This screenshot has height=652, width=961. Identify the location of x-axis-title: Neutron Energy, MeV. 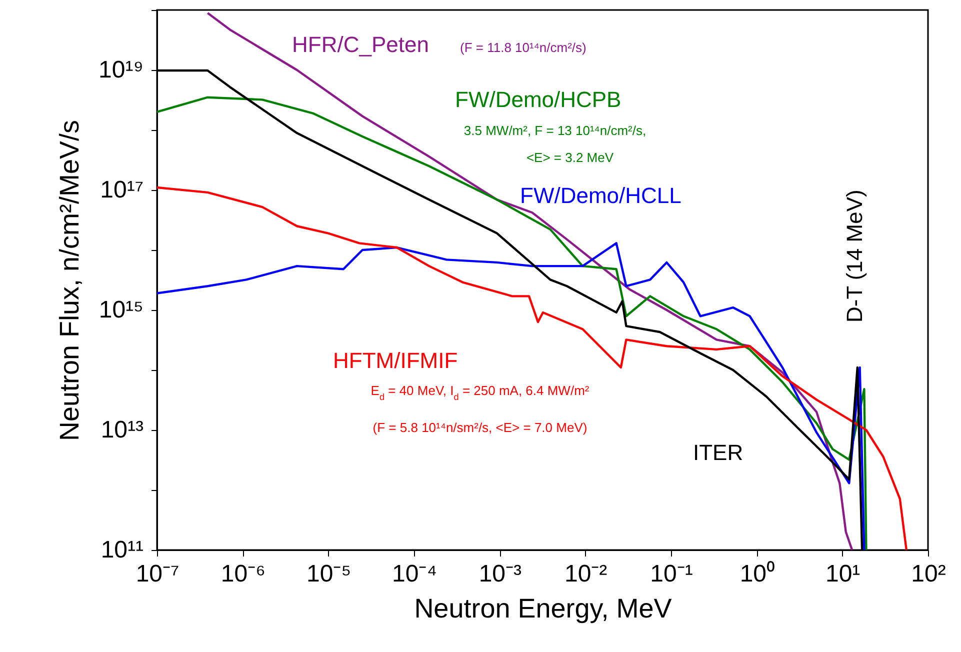
(543, 609).